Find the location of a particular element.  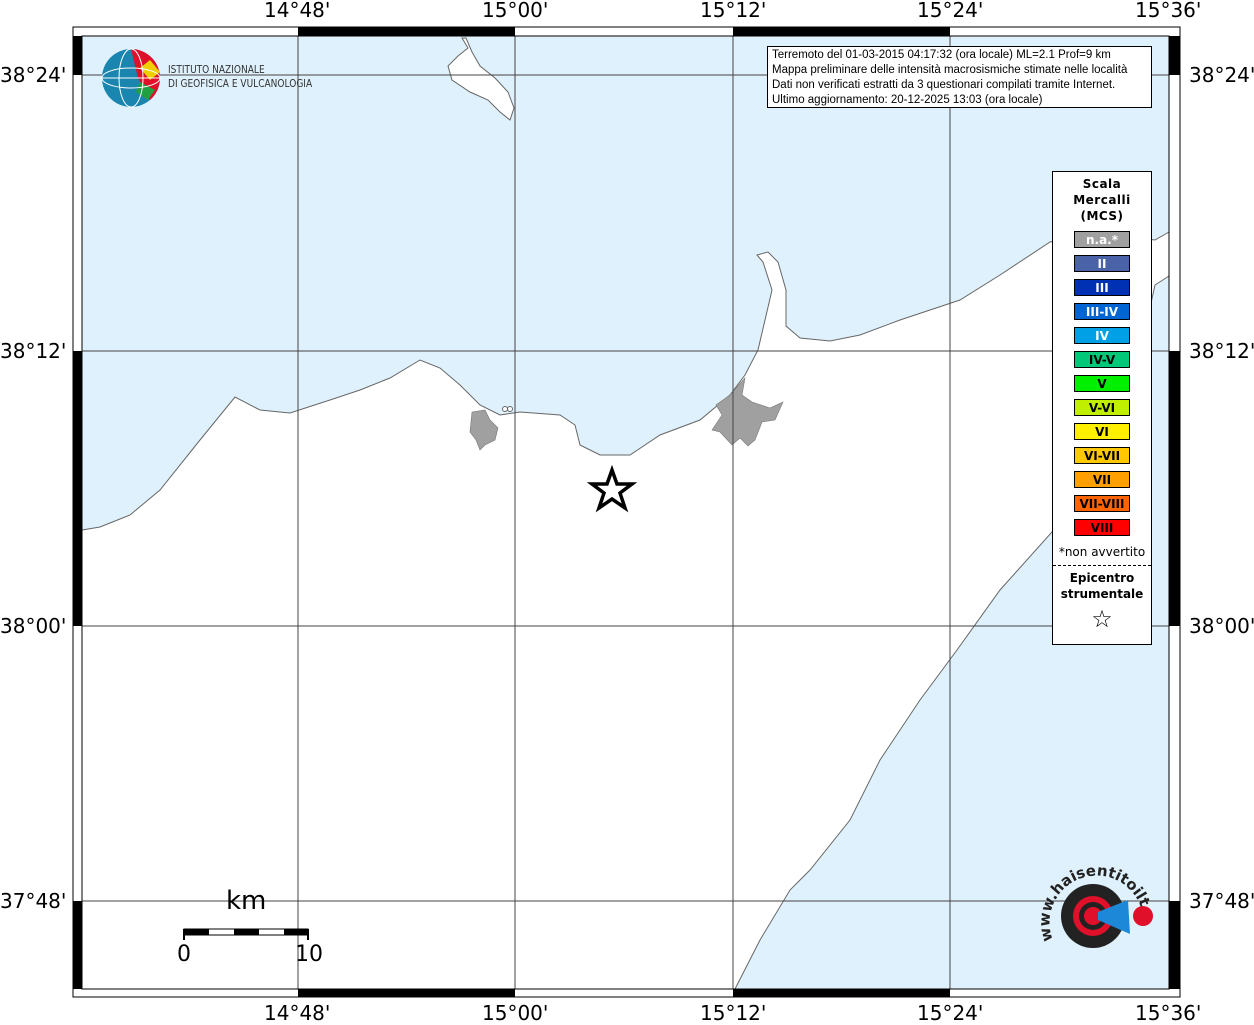

legend-title-line: Scala is located at coordinates (1102, 184).